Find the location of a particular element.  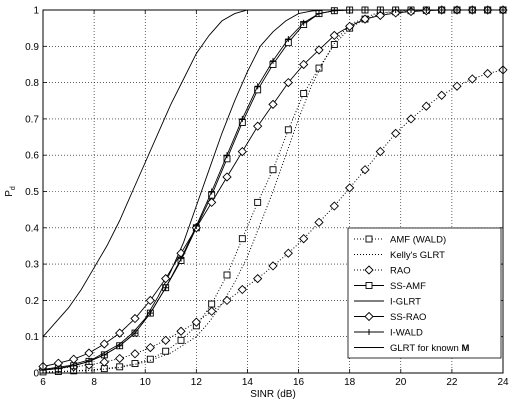

x-tick-label: 10 is located at coordinates (146, 382).